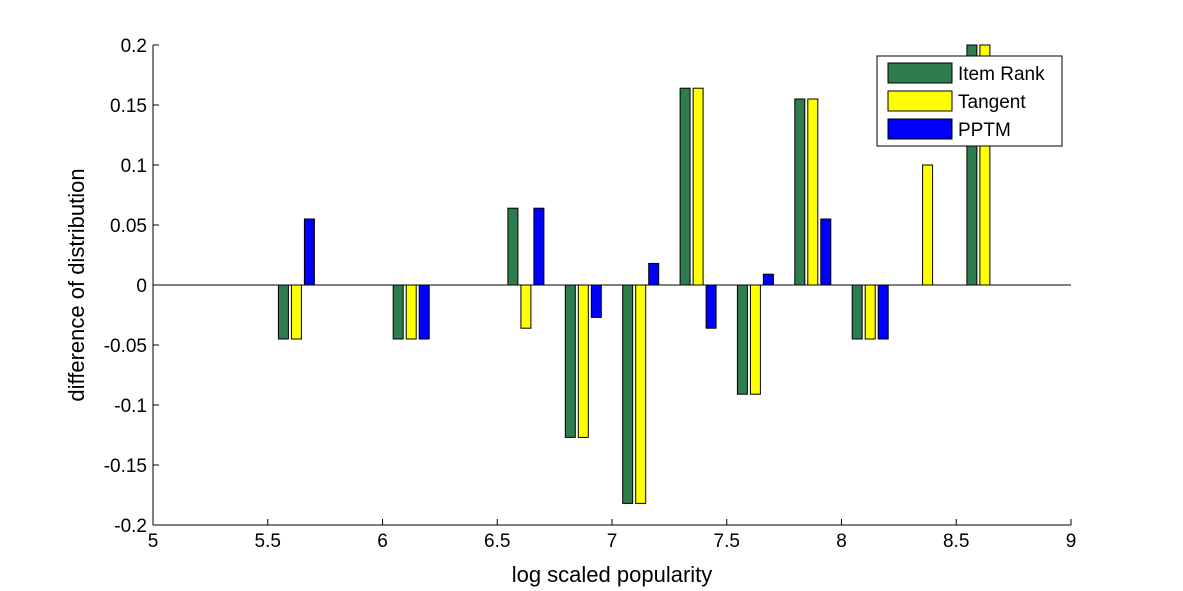 The image size is (1183, 591). What do you see at coordinates (125, 466) in the screenshot?
I see `y-tick-label: -0.15` at bounding box center [125, 466].